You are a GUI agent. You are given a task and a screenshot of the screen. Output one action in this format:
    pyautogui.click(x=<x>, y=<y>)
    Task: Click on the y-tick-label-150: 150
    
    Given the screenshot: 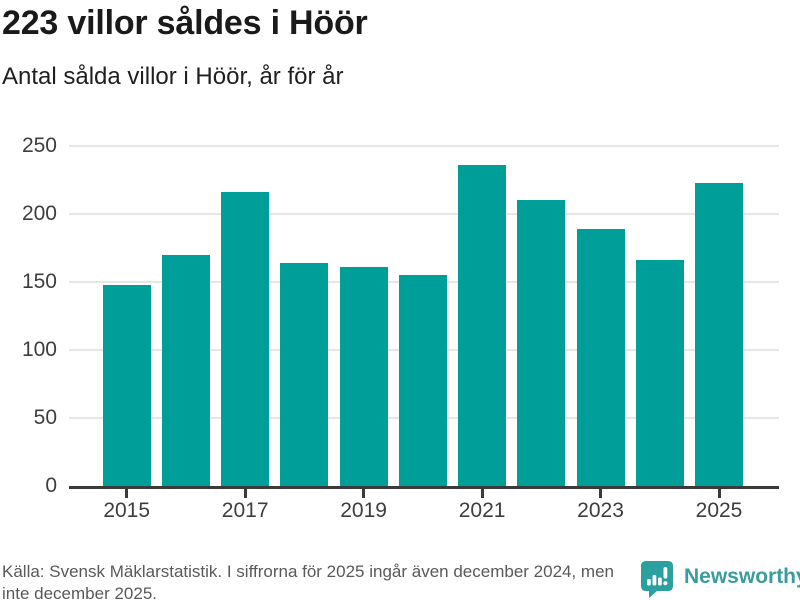 What is the action you would take?
    pyautogui.click(x=39, y=281)
    